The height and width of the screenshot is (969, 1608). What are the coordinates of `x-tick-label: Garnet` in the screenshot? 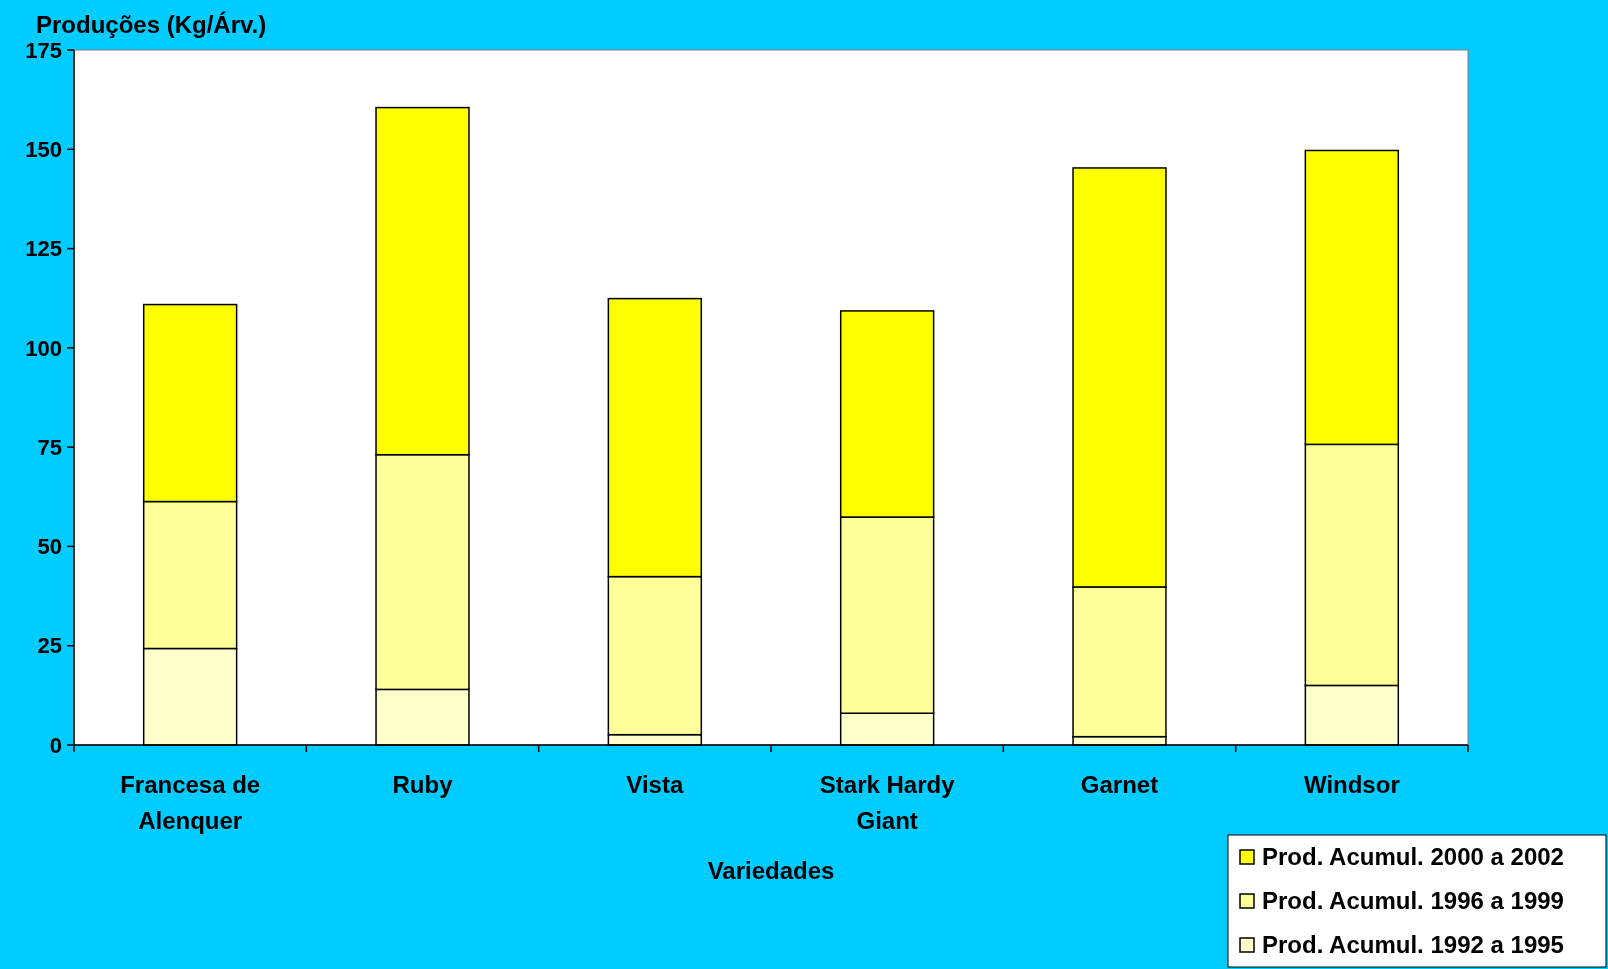 It's located at (1119, 784).